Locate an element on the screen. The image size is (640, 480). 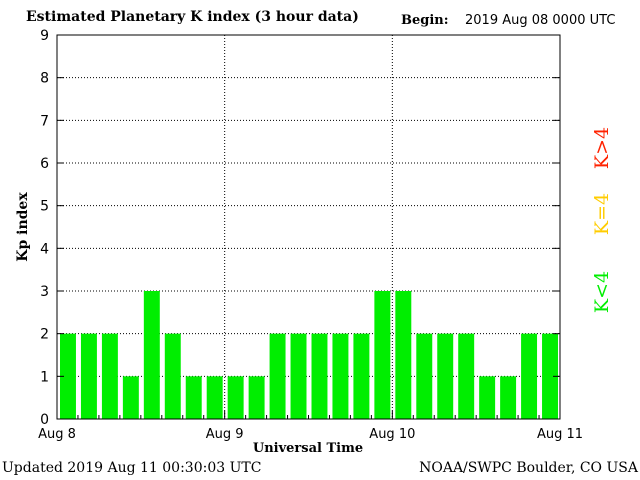
y-tick-label: 9 is located at coordinates (44, 36).